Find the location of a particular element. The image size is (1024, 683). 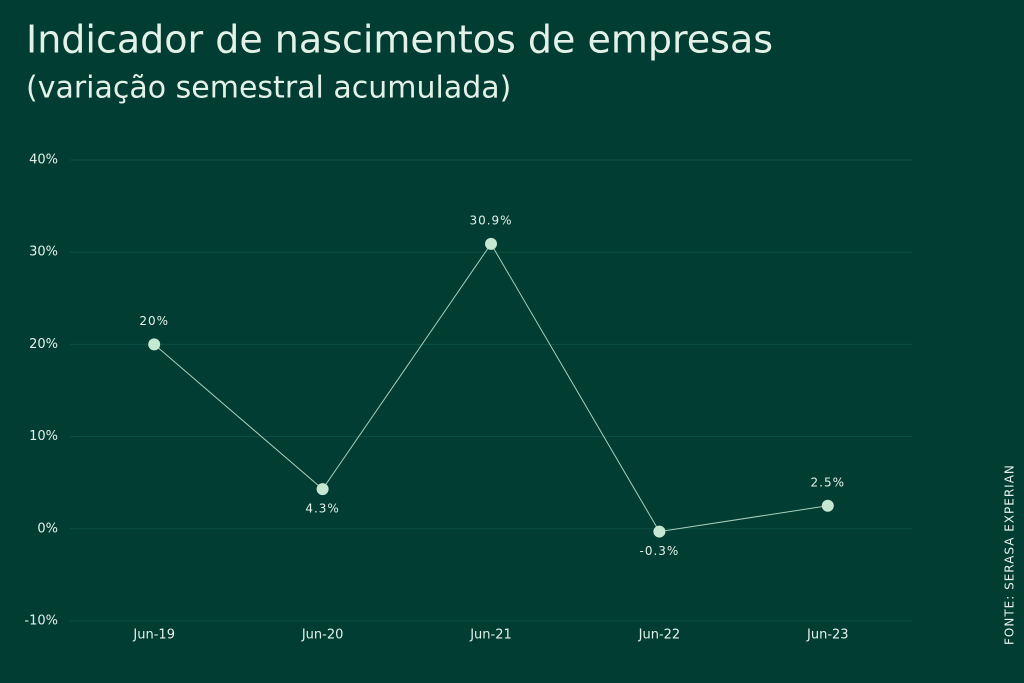

value-label: 20% is located at coordinates (154, 321).